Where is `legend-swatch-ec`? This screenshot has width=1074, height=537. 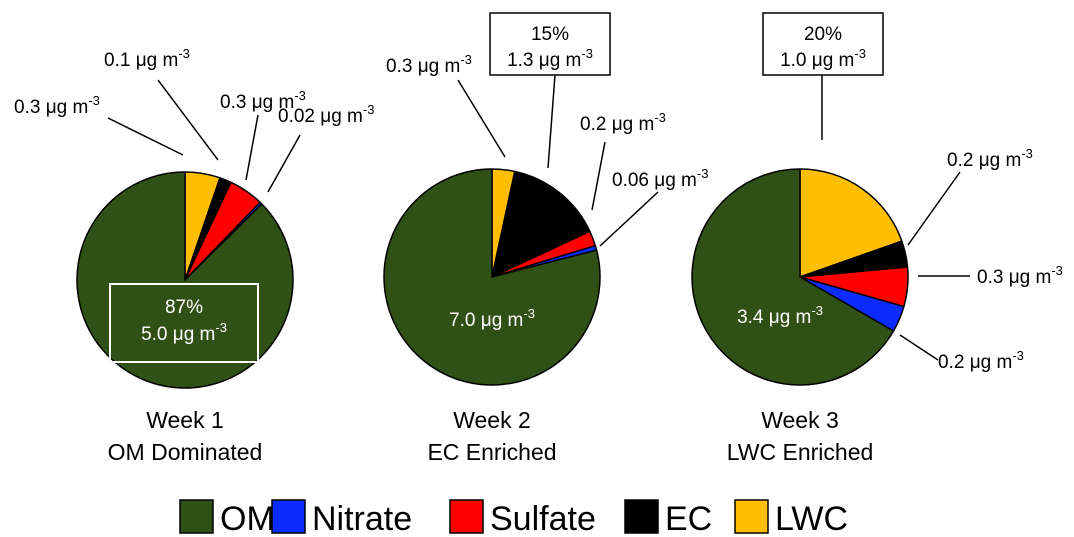 legend-swatch-ec is located at coordinates (641, 516).